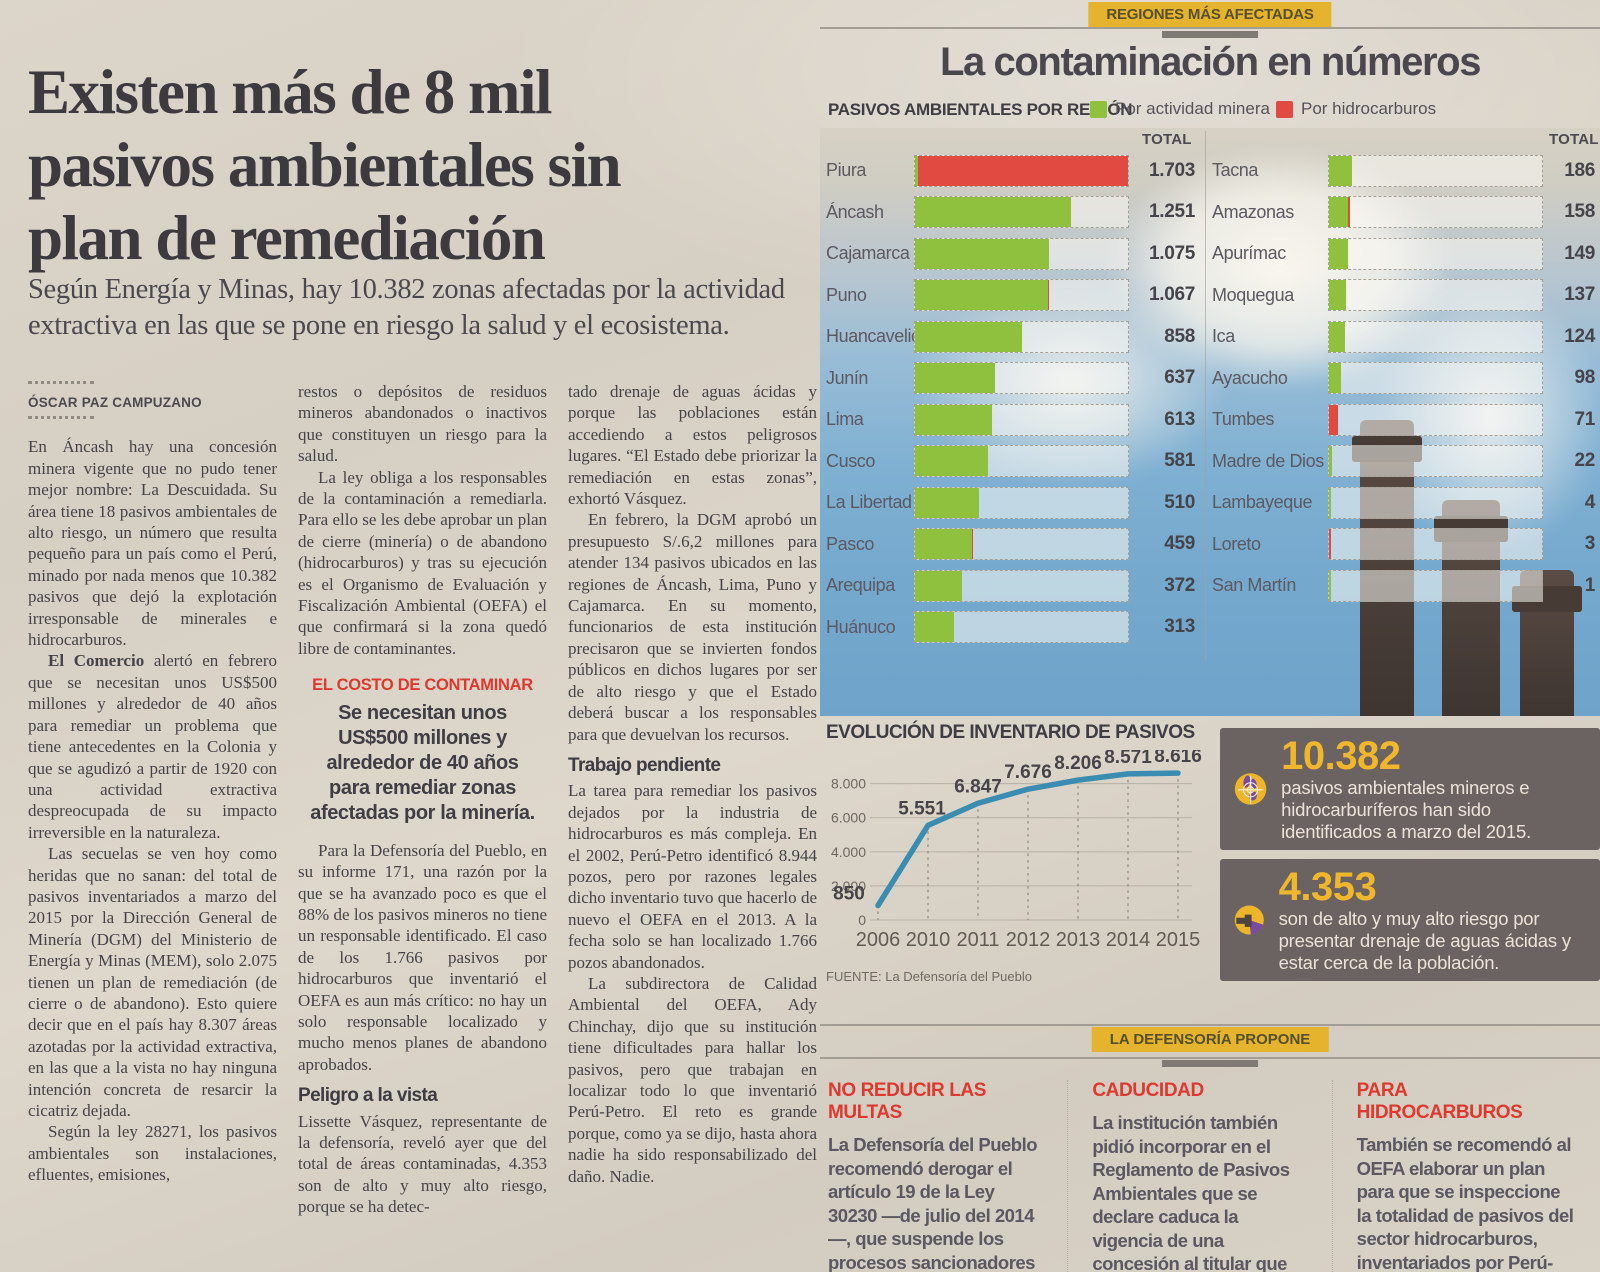 The height and width of the screenshot is (1272, 1600). I want to click on proposals-tag-badge: LA DEFENSORÍA PROPONE, so click(1210, 1039).